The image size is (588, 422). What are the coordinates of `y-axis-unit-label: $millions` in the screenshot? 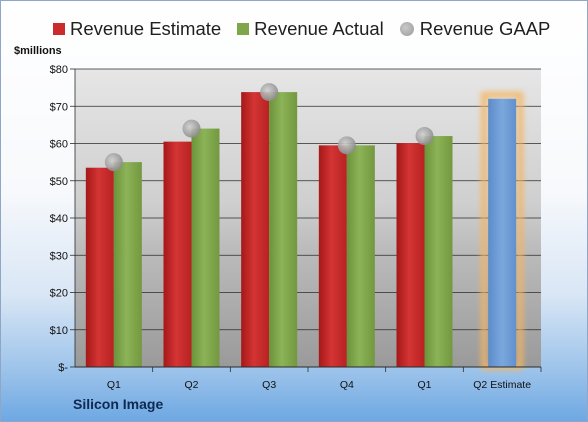 It's located at (38, 51).